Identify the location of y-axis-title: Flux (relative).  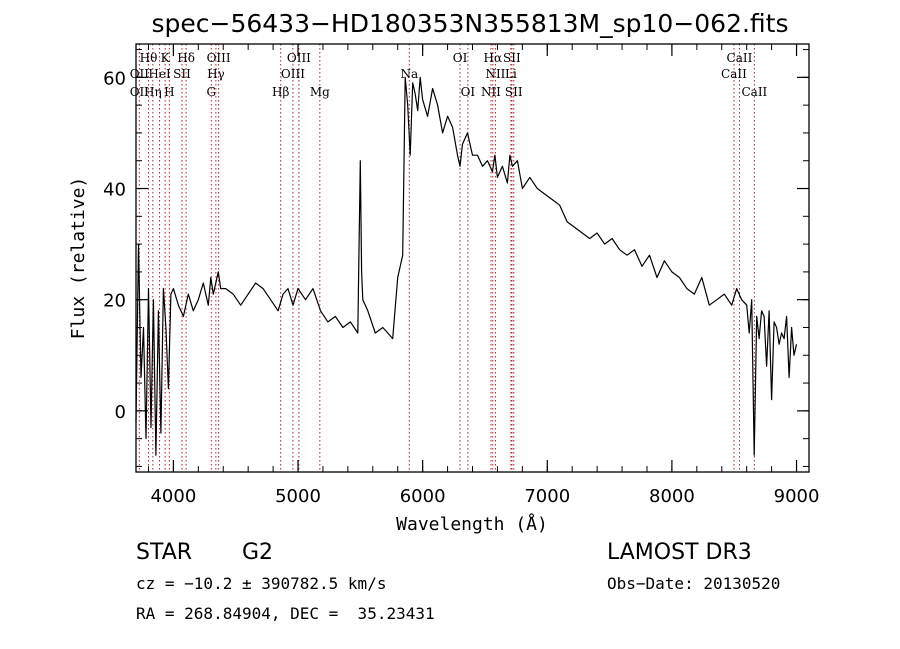
(78, 258).